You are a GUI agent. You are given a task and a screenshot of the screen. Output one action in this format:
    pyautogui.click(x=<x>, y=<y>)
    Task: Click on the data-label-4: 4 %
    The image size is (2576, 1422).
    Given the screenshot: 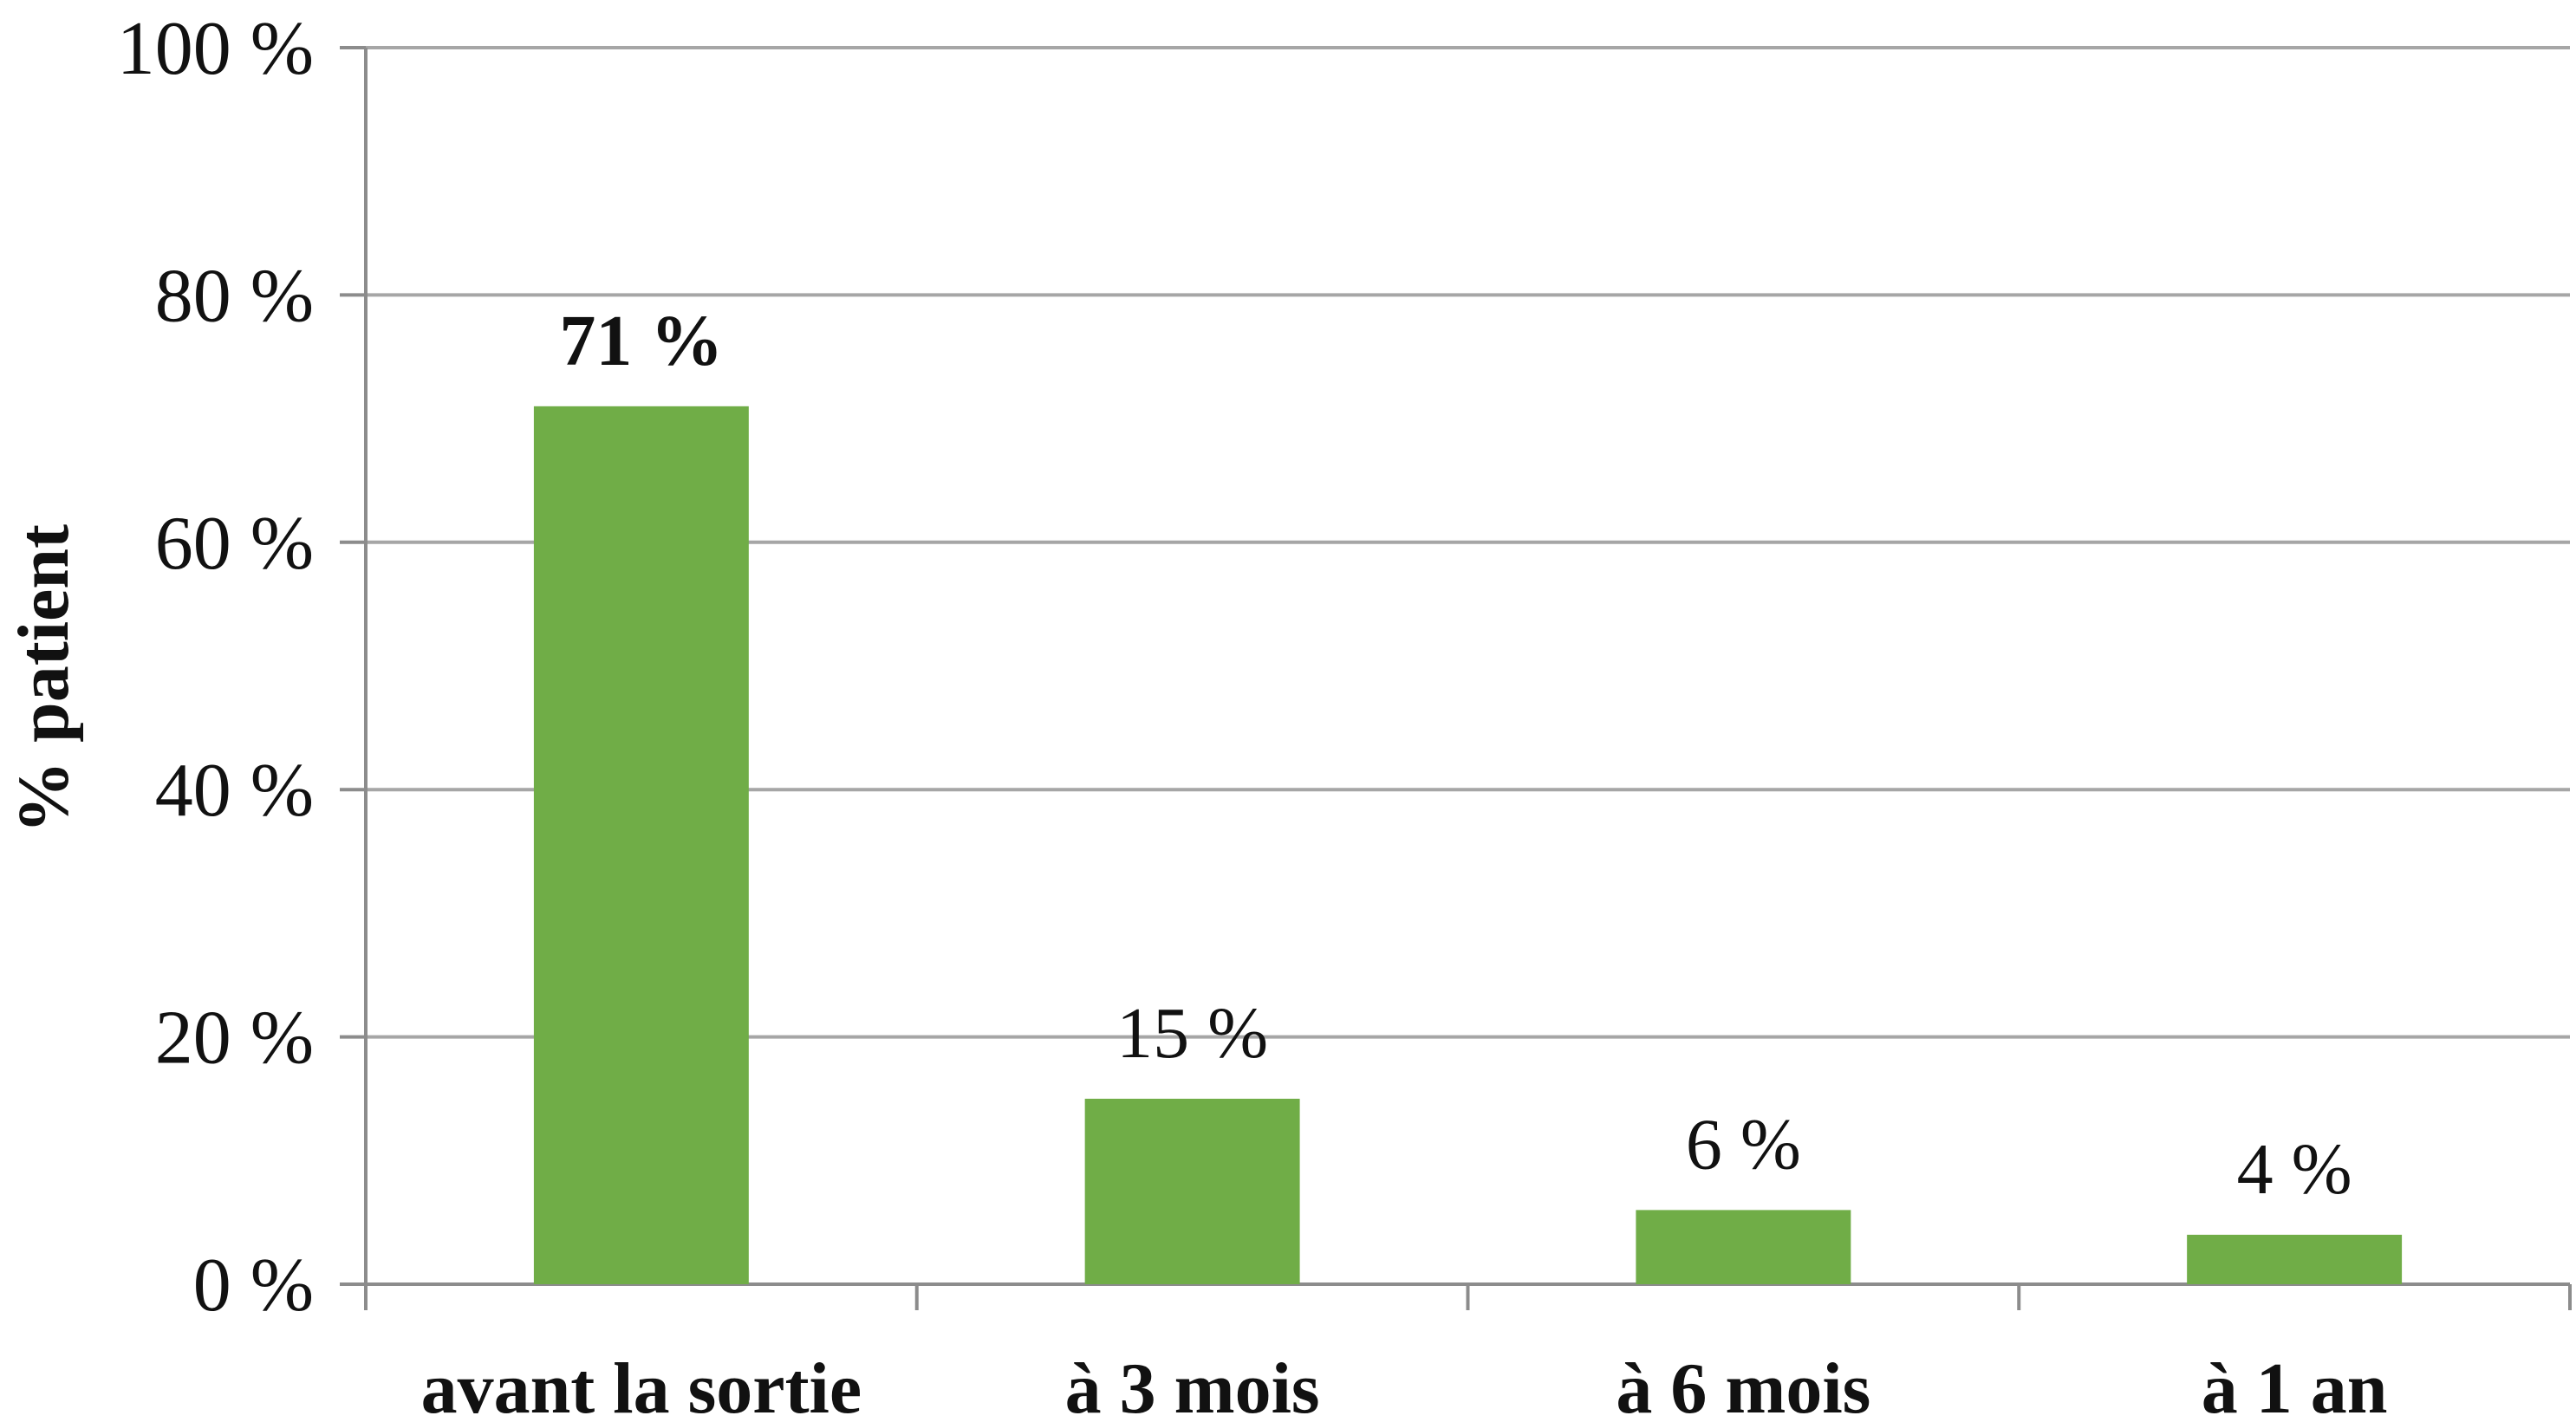 What is the action you would take?
    pyautogui.click(x=2294, y=1169)
    